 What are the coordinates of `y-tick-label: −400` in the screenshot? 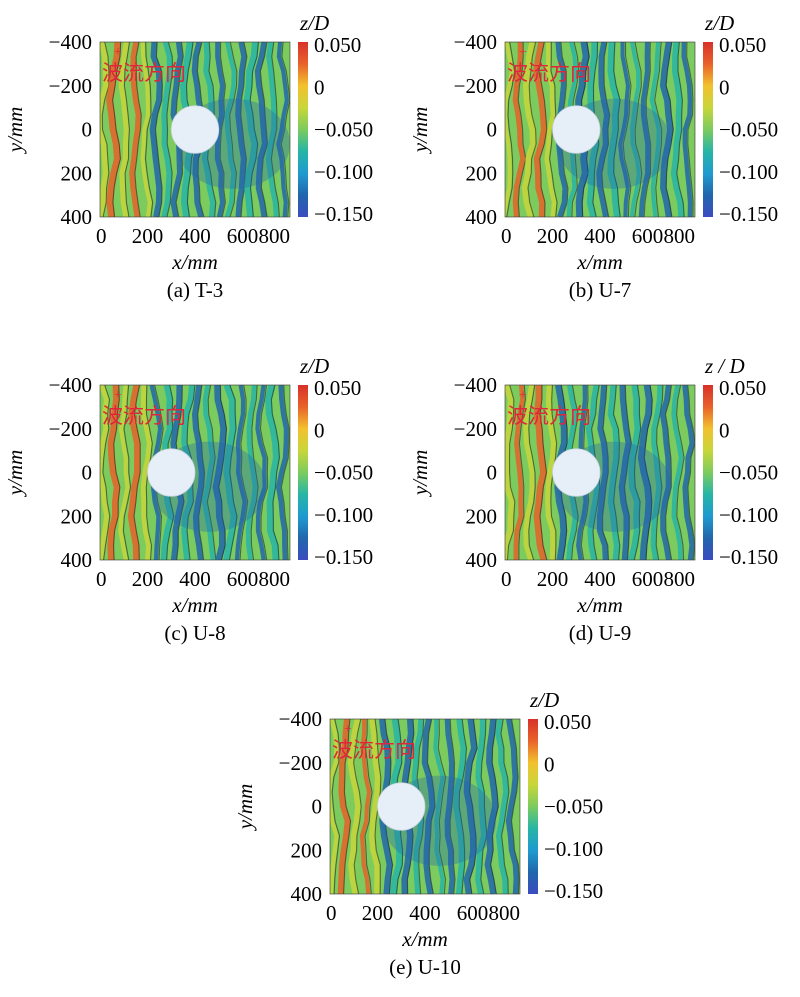 It's located at (70, 385).